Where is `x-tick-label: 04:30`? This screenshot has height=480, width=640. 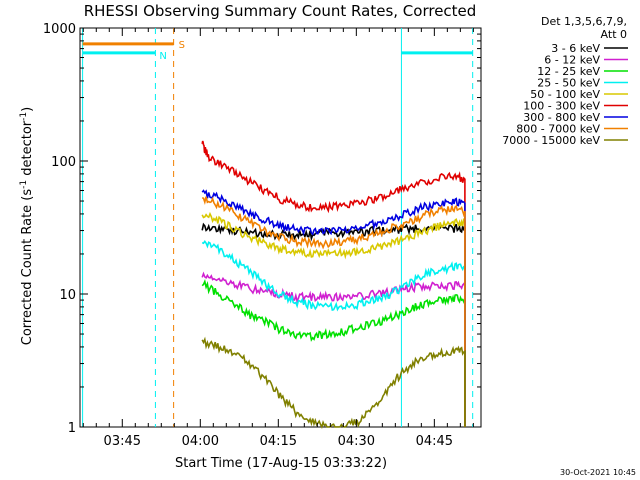 x-tick-label: 04:30 is located at coordinates (356, 441).